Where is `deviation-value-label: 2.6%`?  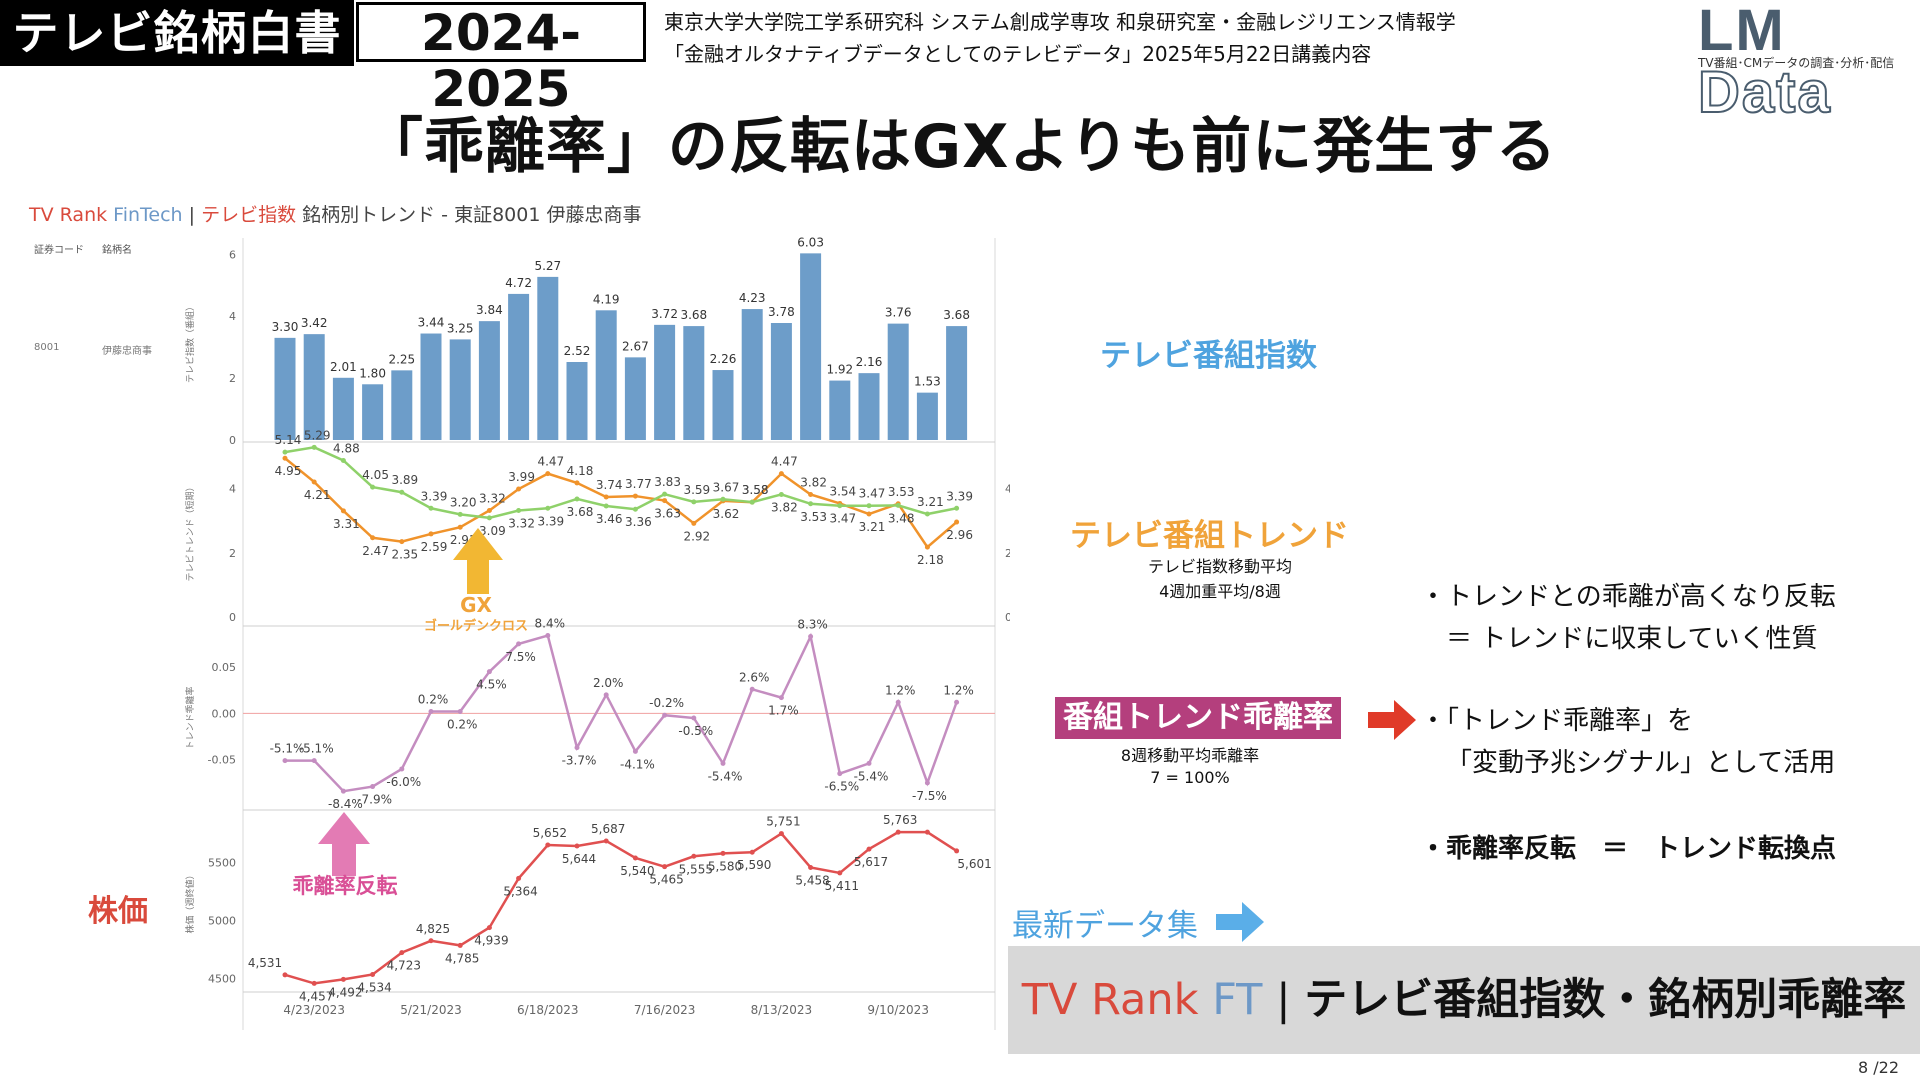
deviation-value-label: 2.6% is located at coordinates (754, 677).